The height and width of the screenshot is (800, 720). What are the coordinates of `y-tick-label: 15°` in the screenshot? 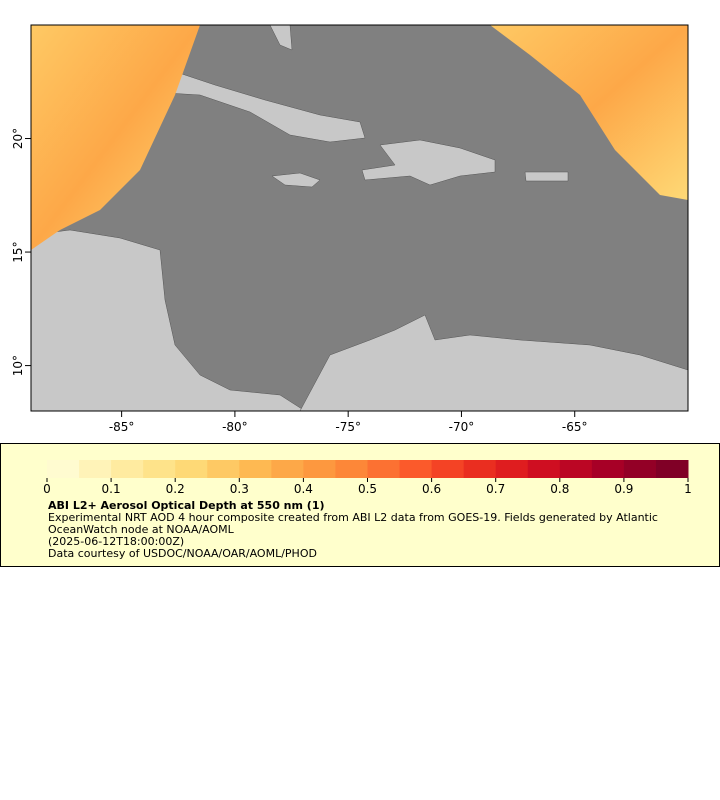 It's located at (18, 251).